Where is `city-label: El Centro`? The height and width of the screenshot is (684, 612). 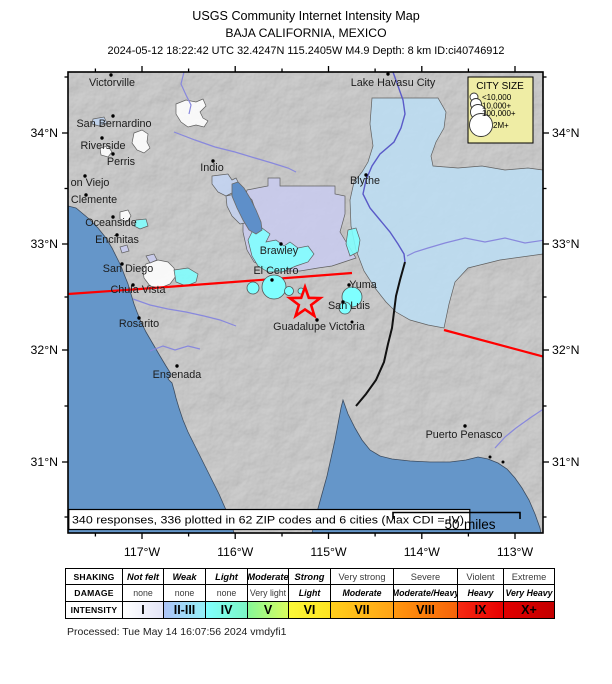
city-label: El Centro is located at coordinates (275, 271).